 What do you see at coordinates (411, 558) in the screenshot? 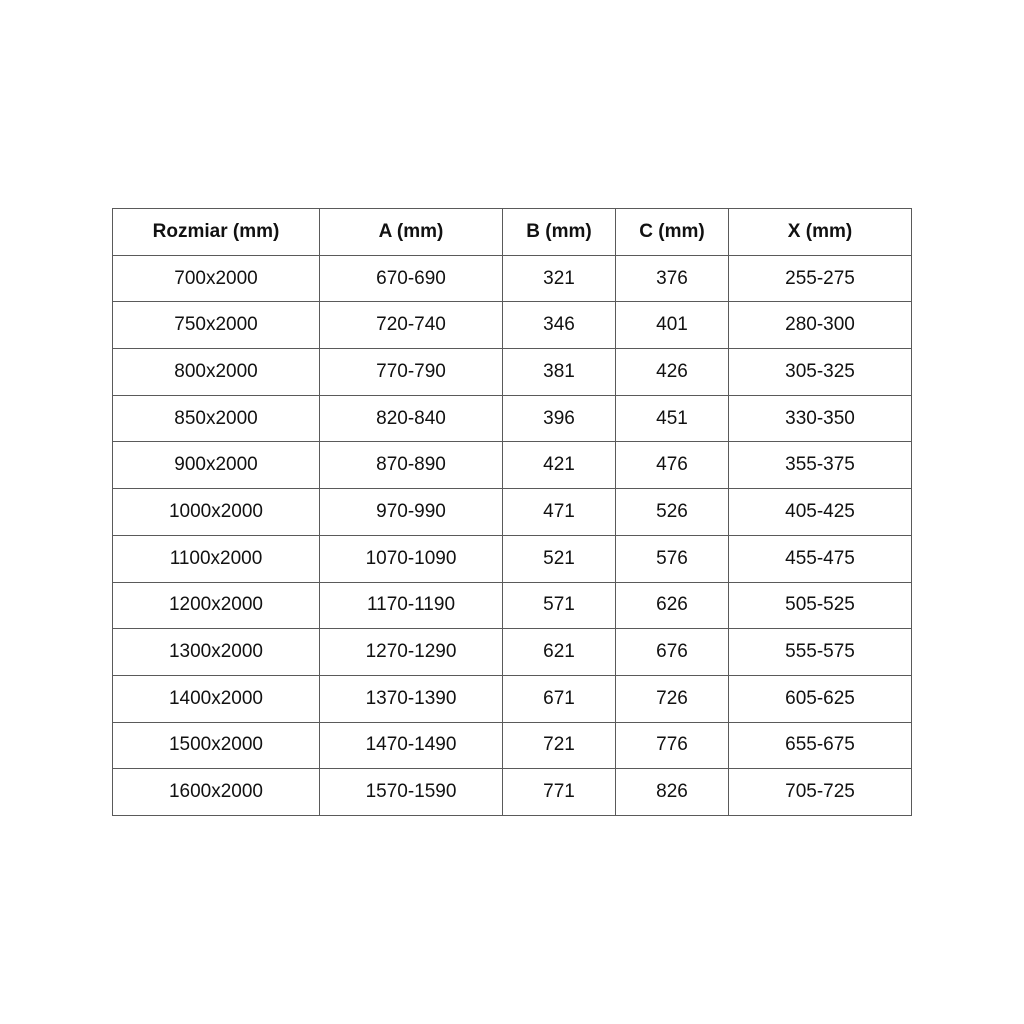
I see `table-cell: 1070-1090` at bounding box center [411, 558].